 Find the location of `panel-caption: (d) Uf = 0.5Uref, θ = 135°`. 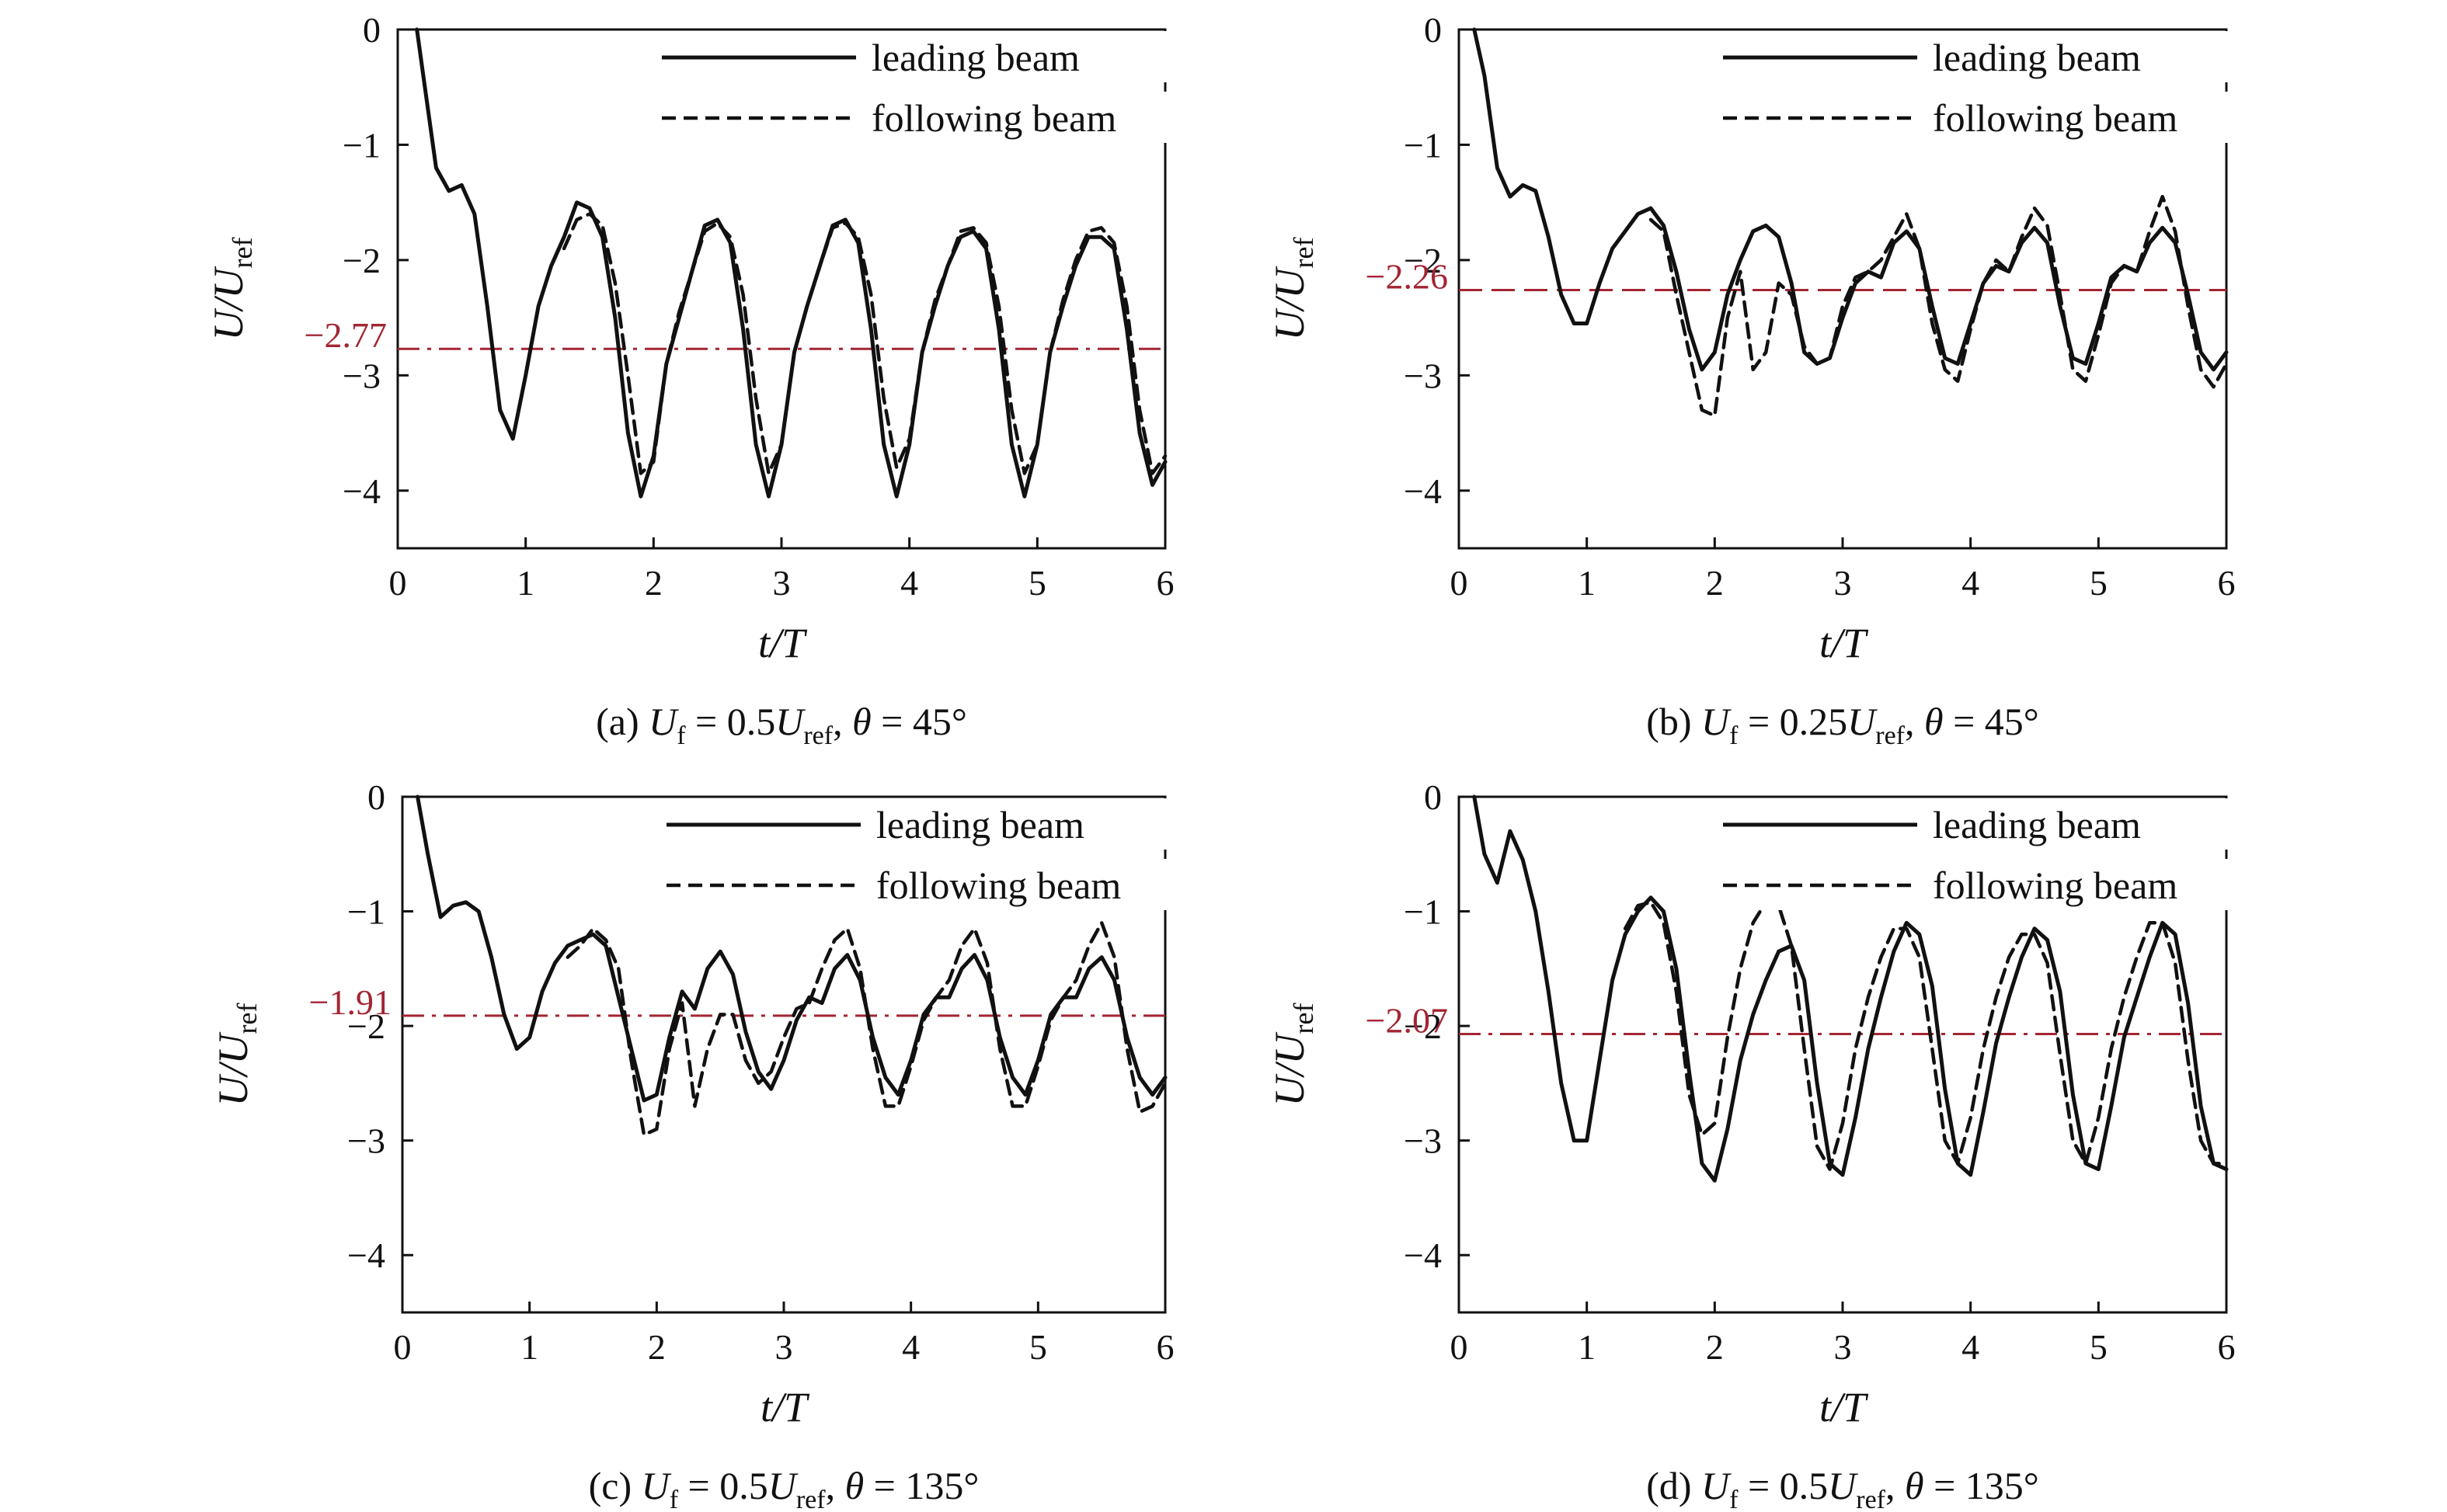

panel-caption: (d) Uf = 0.5Uref, θ = 135° is located at coordinates (1842, 1488).